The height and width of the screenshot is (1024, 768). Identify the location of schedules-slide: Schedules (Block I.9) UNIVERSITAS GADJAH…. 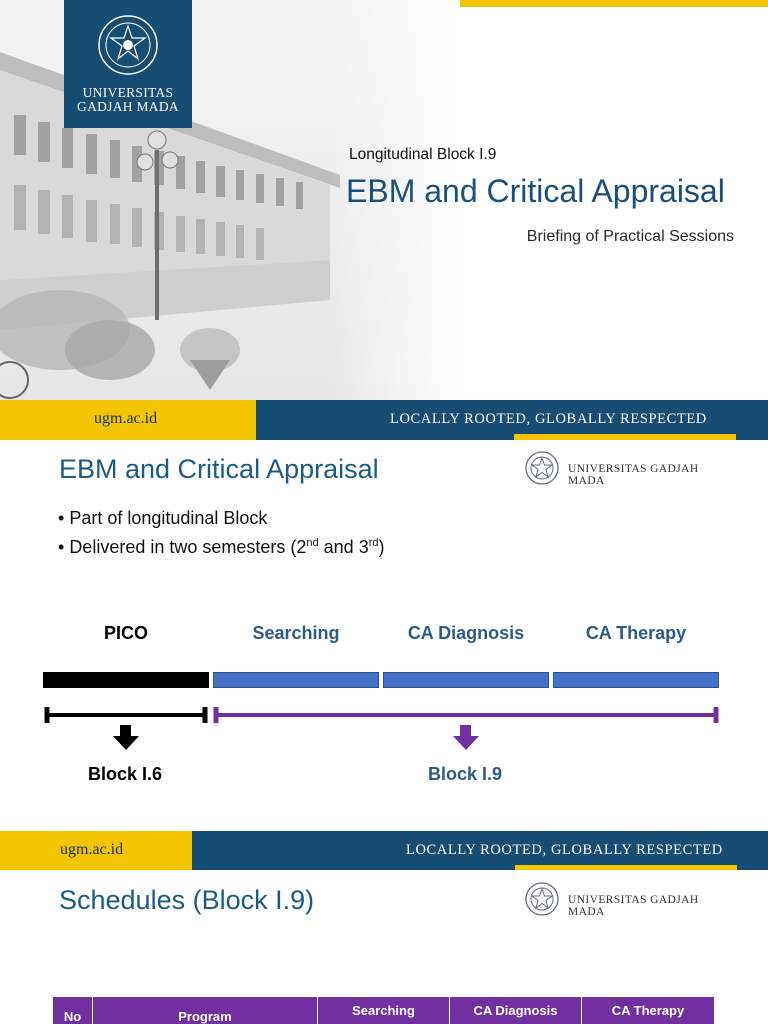
(384, 950).